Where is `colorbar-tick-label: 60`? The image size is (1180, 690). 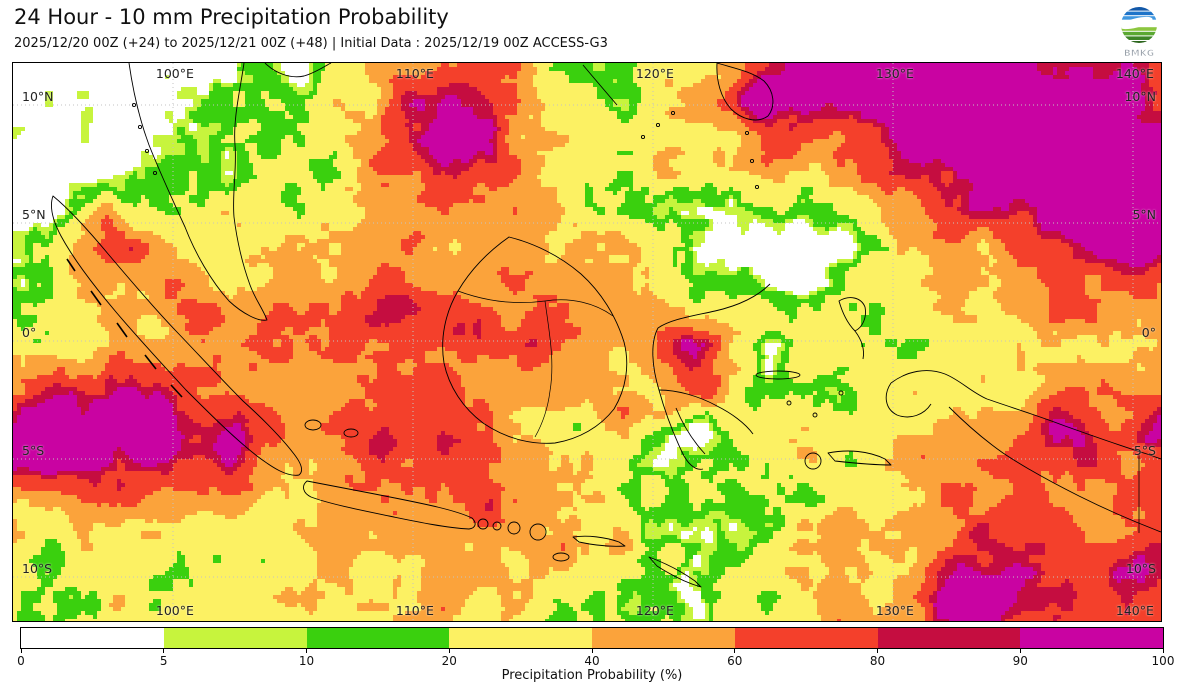 colorbar-tick-label: 60 is located at coordinates (735, 661).